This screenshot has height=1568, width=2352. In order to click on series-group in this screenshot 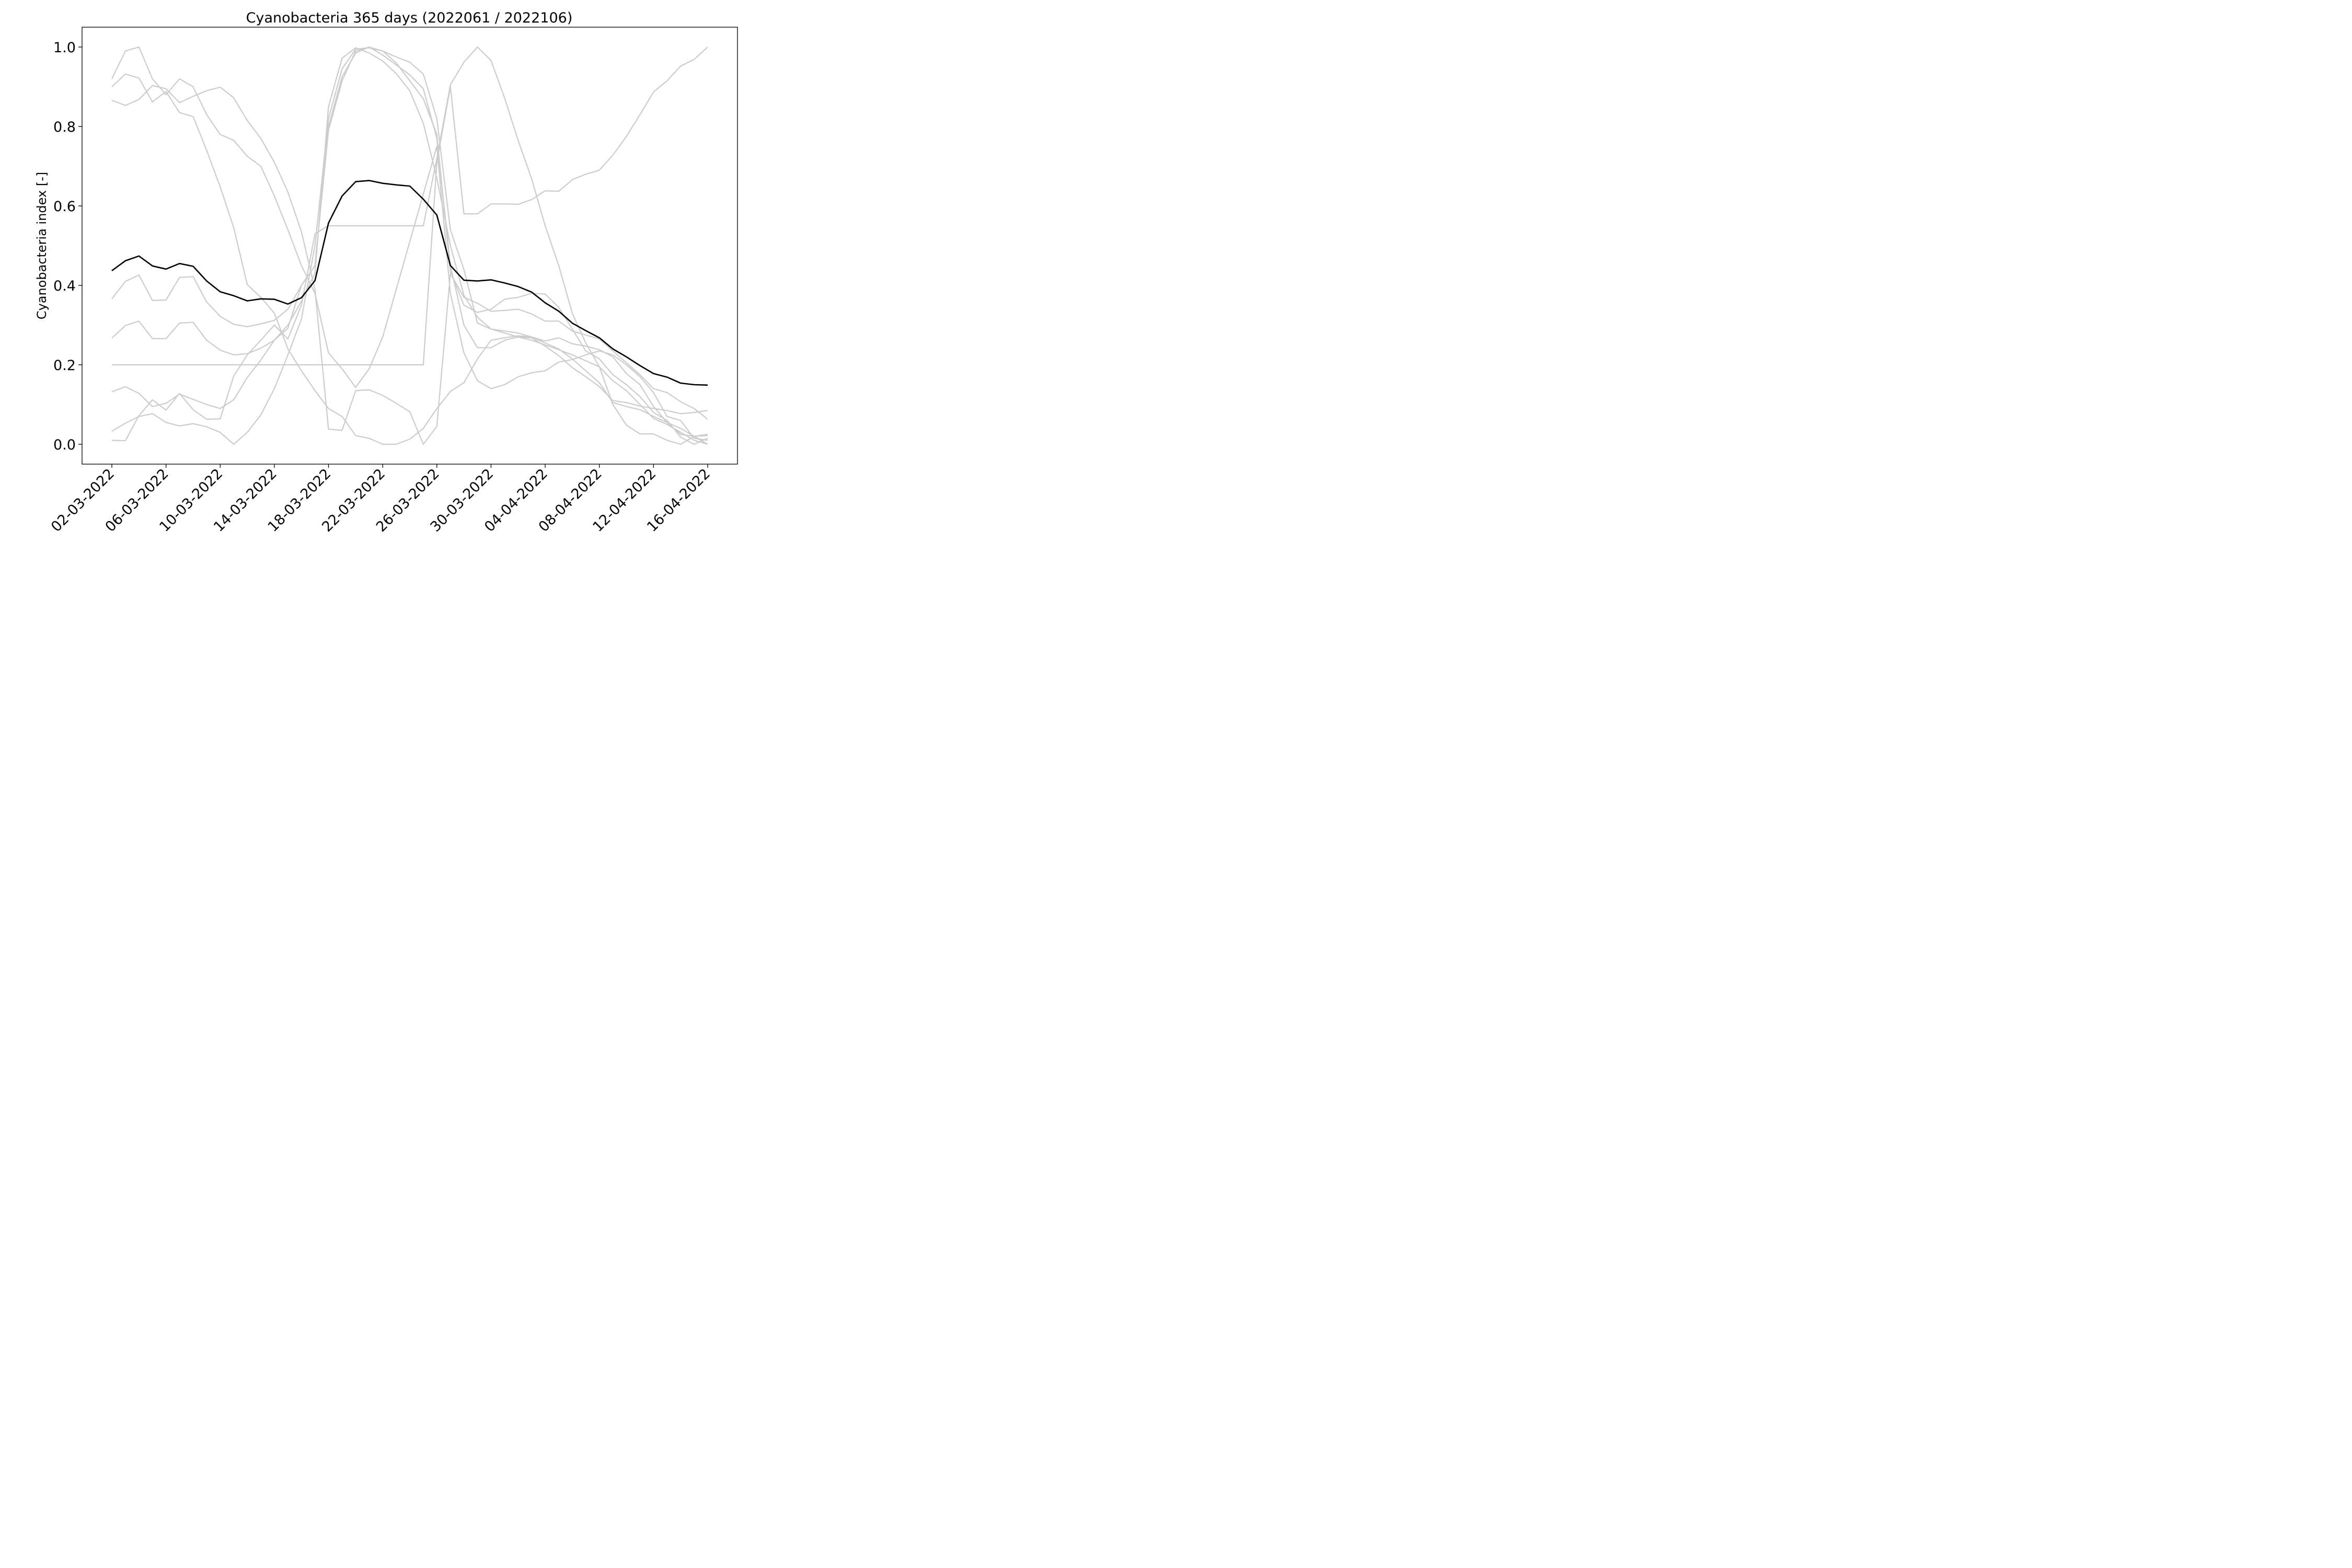, I will do `click(409, 245)`.